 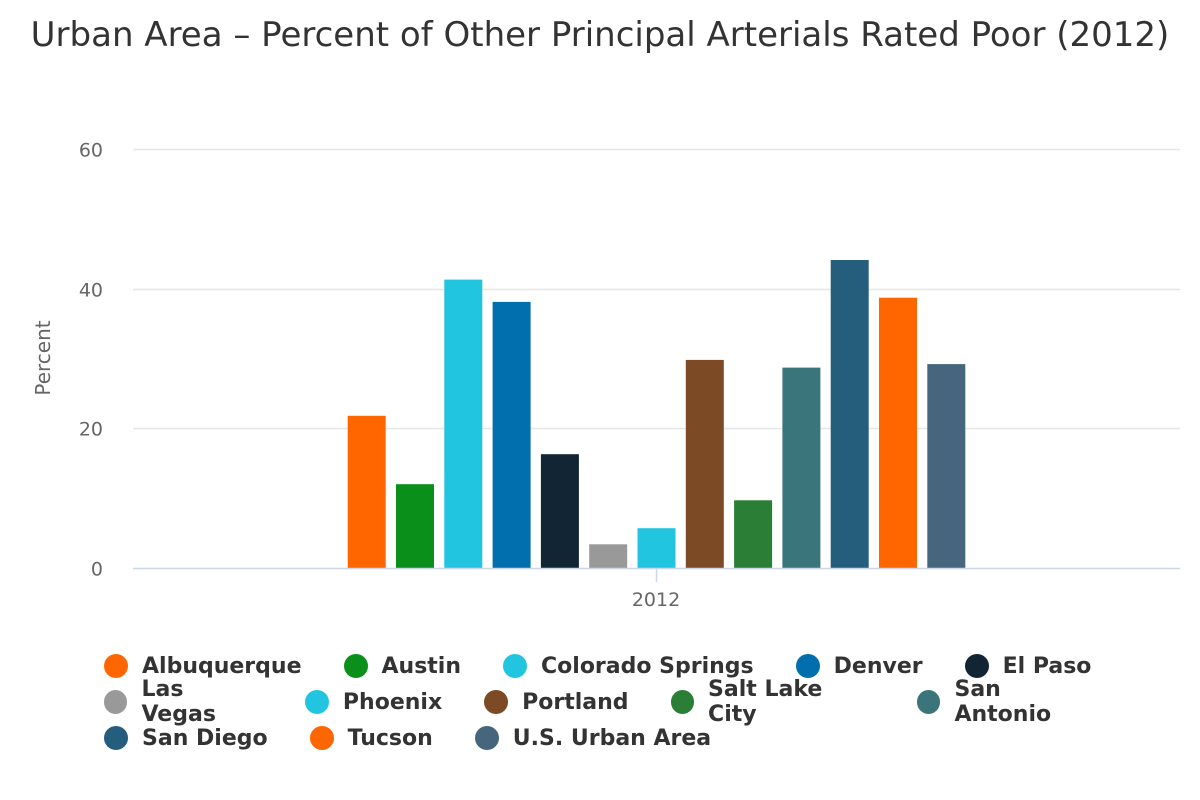 What do you see at coordinates (421, 666) in the screenshot?
I see `legend-label: Austin` at bounding box center [421, 666].